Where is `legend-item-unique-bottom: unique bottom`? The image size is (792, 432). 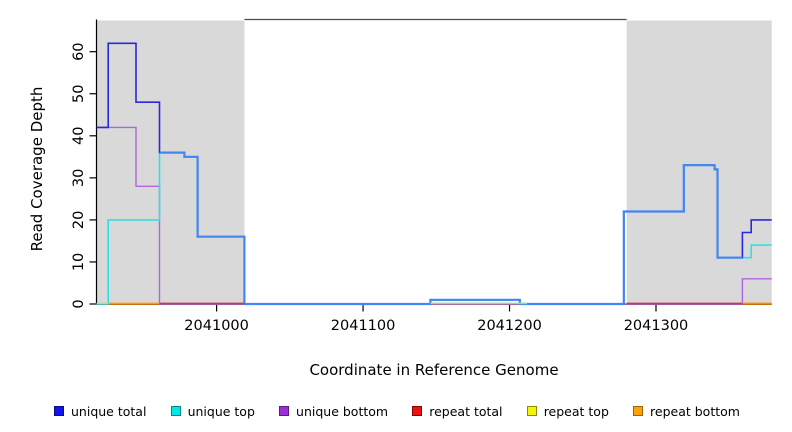 legend-item-unique-bottom: unique bottom is located at coordinates (333, 411).